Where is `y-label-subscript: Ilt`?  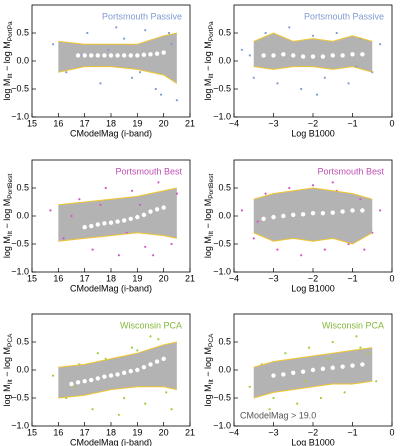
y-label-subscript: Ilt is located at coordinates (10, 381).